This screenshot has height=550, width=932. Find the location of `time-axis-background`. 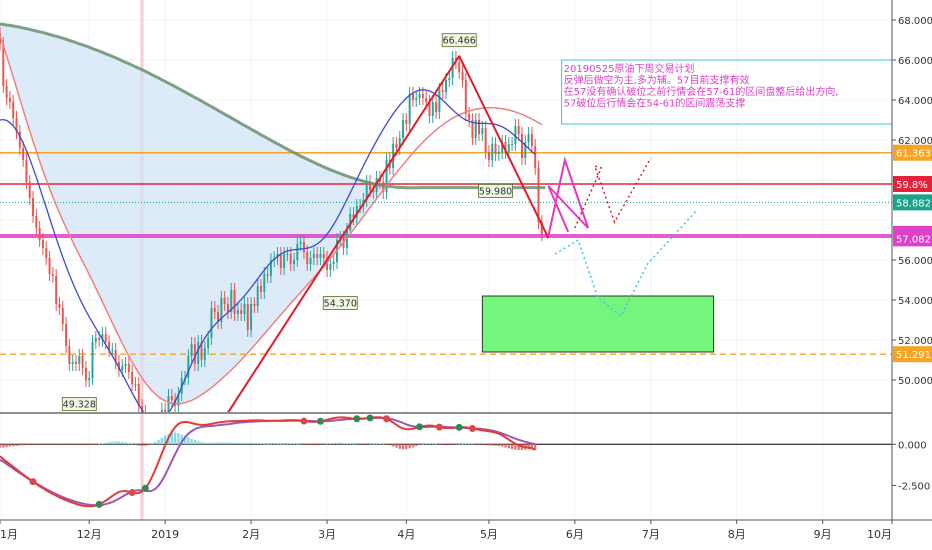

time-axis-background is located at coordinates (466, 535).